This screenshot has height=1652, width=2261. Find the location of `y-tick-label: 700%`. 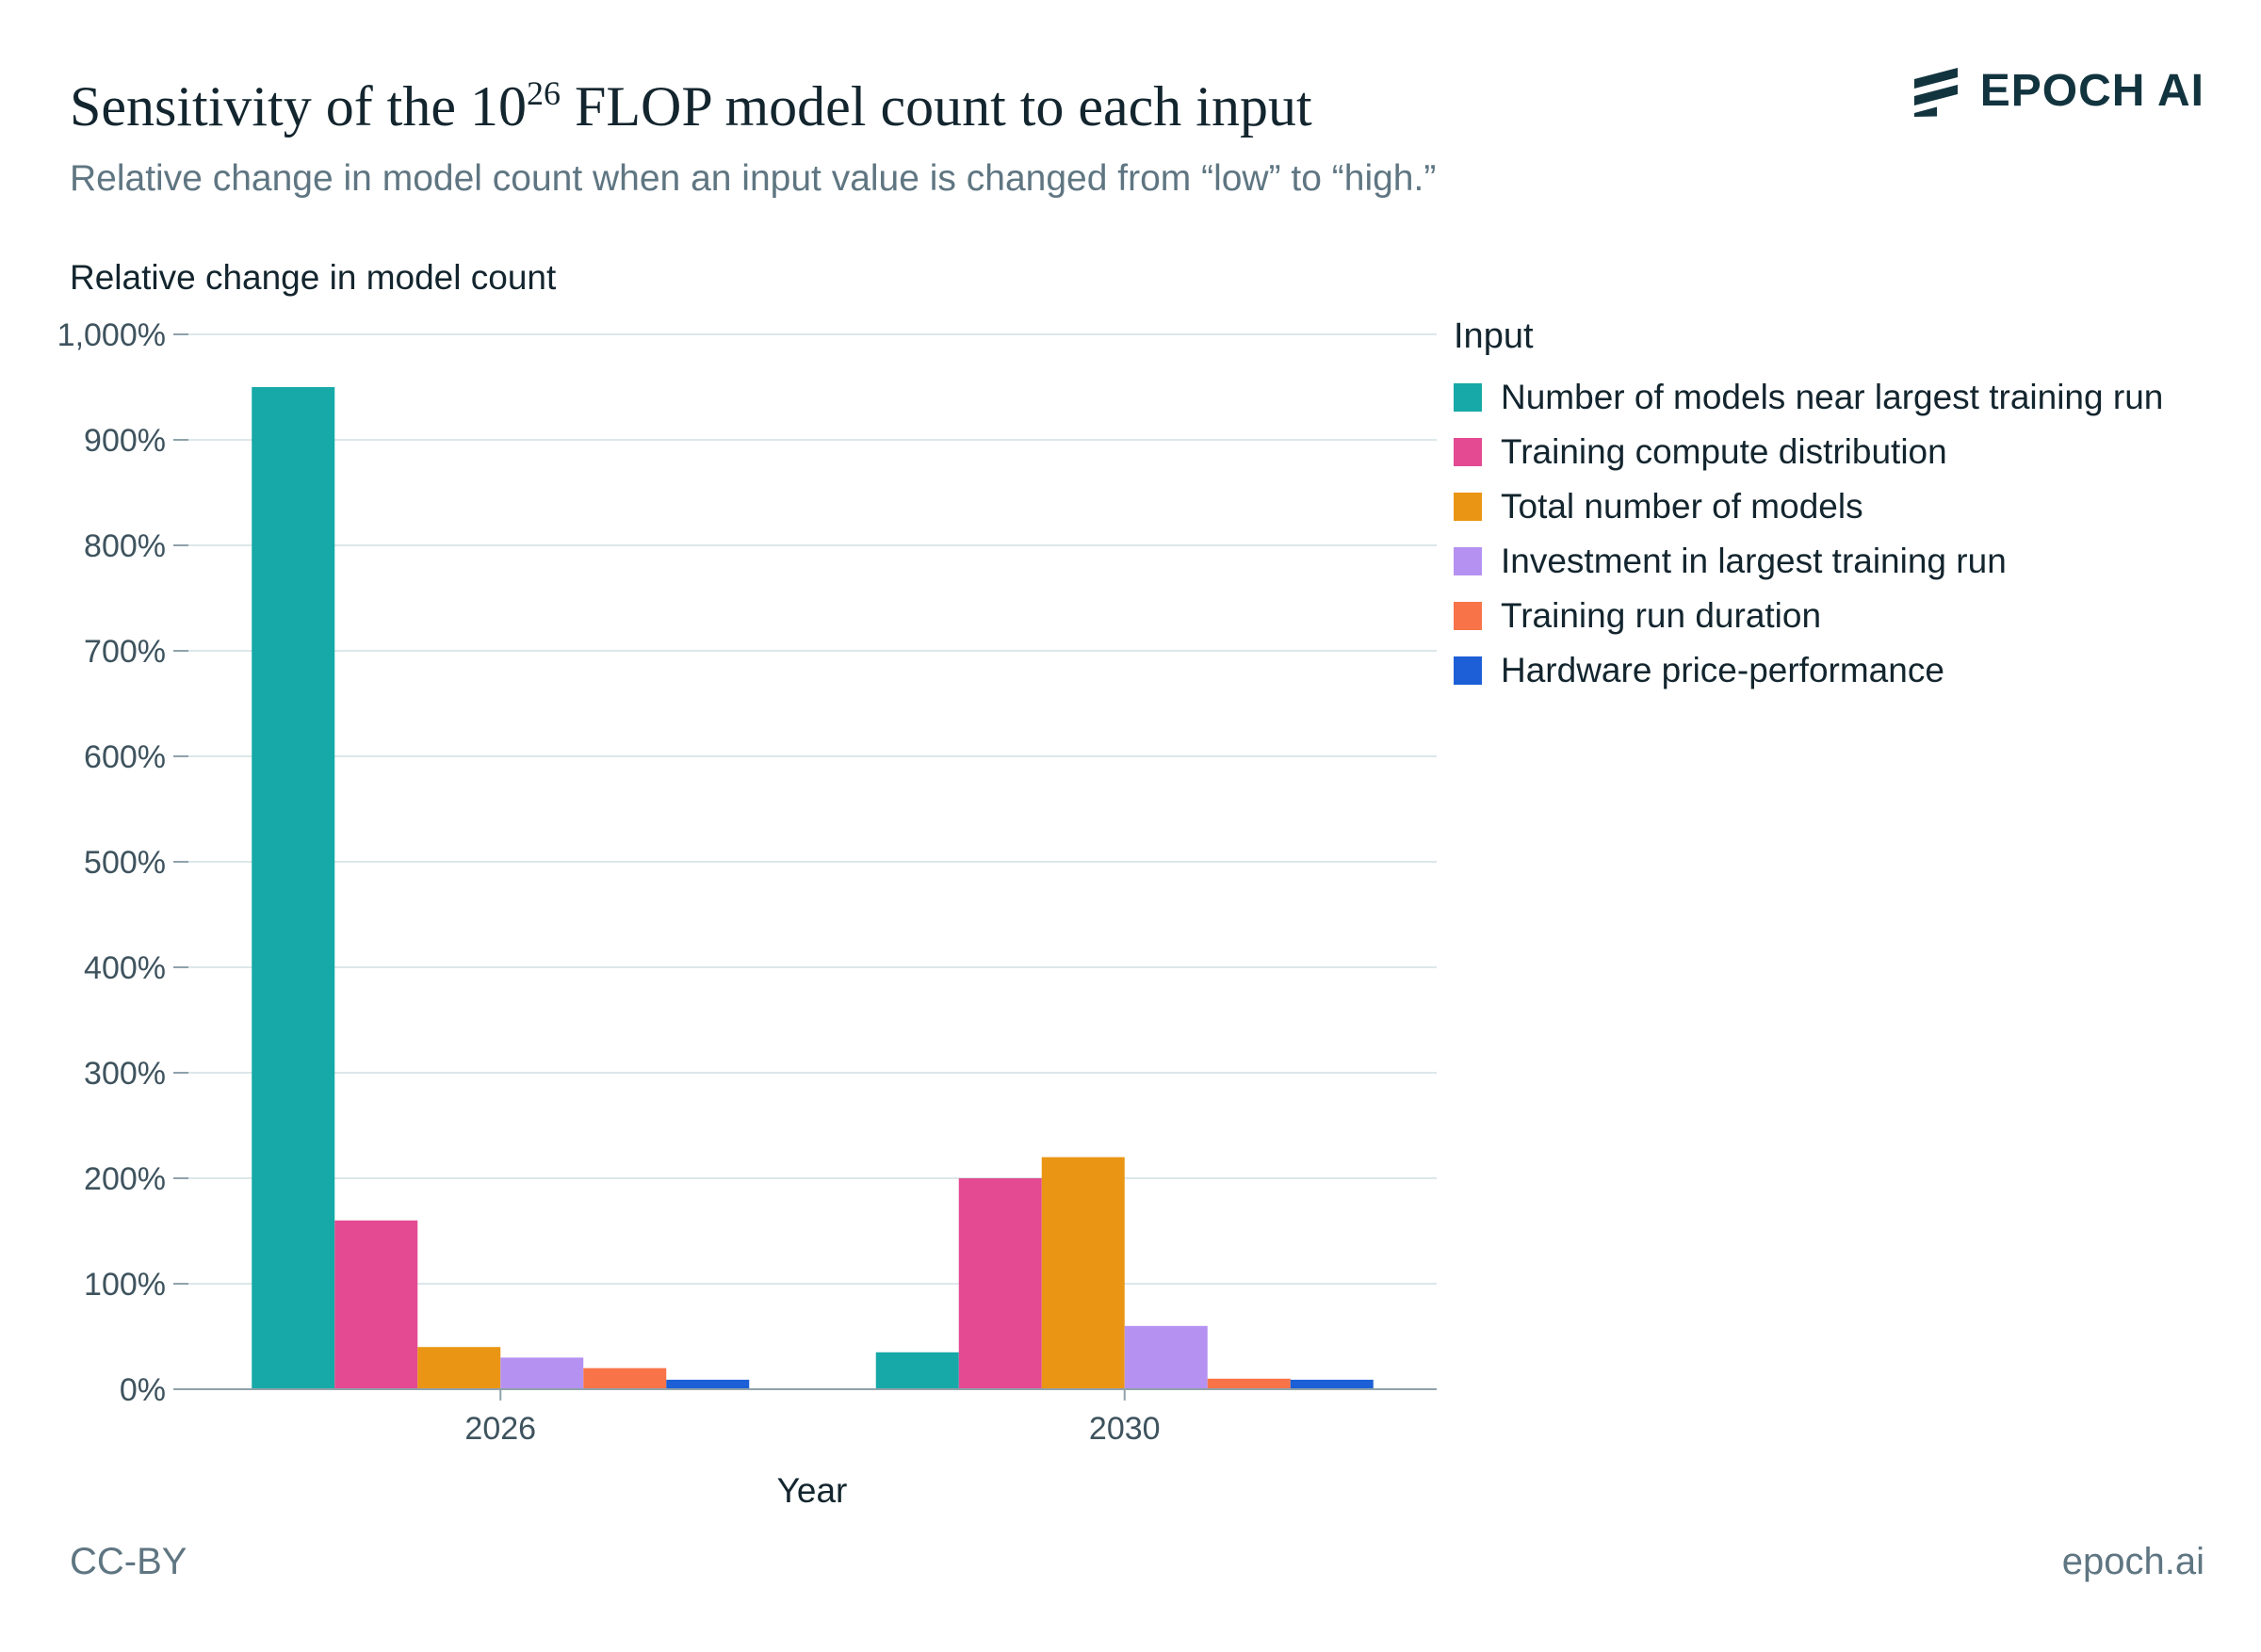

y-tick-label: 700% is located at coordinates (125, 652).